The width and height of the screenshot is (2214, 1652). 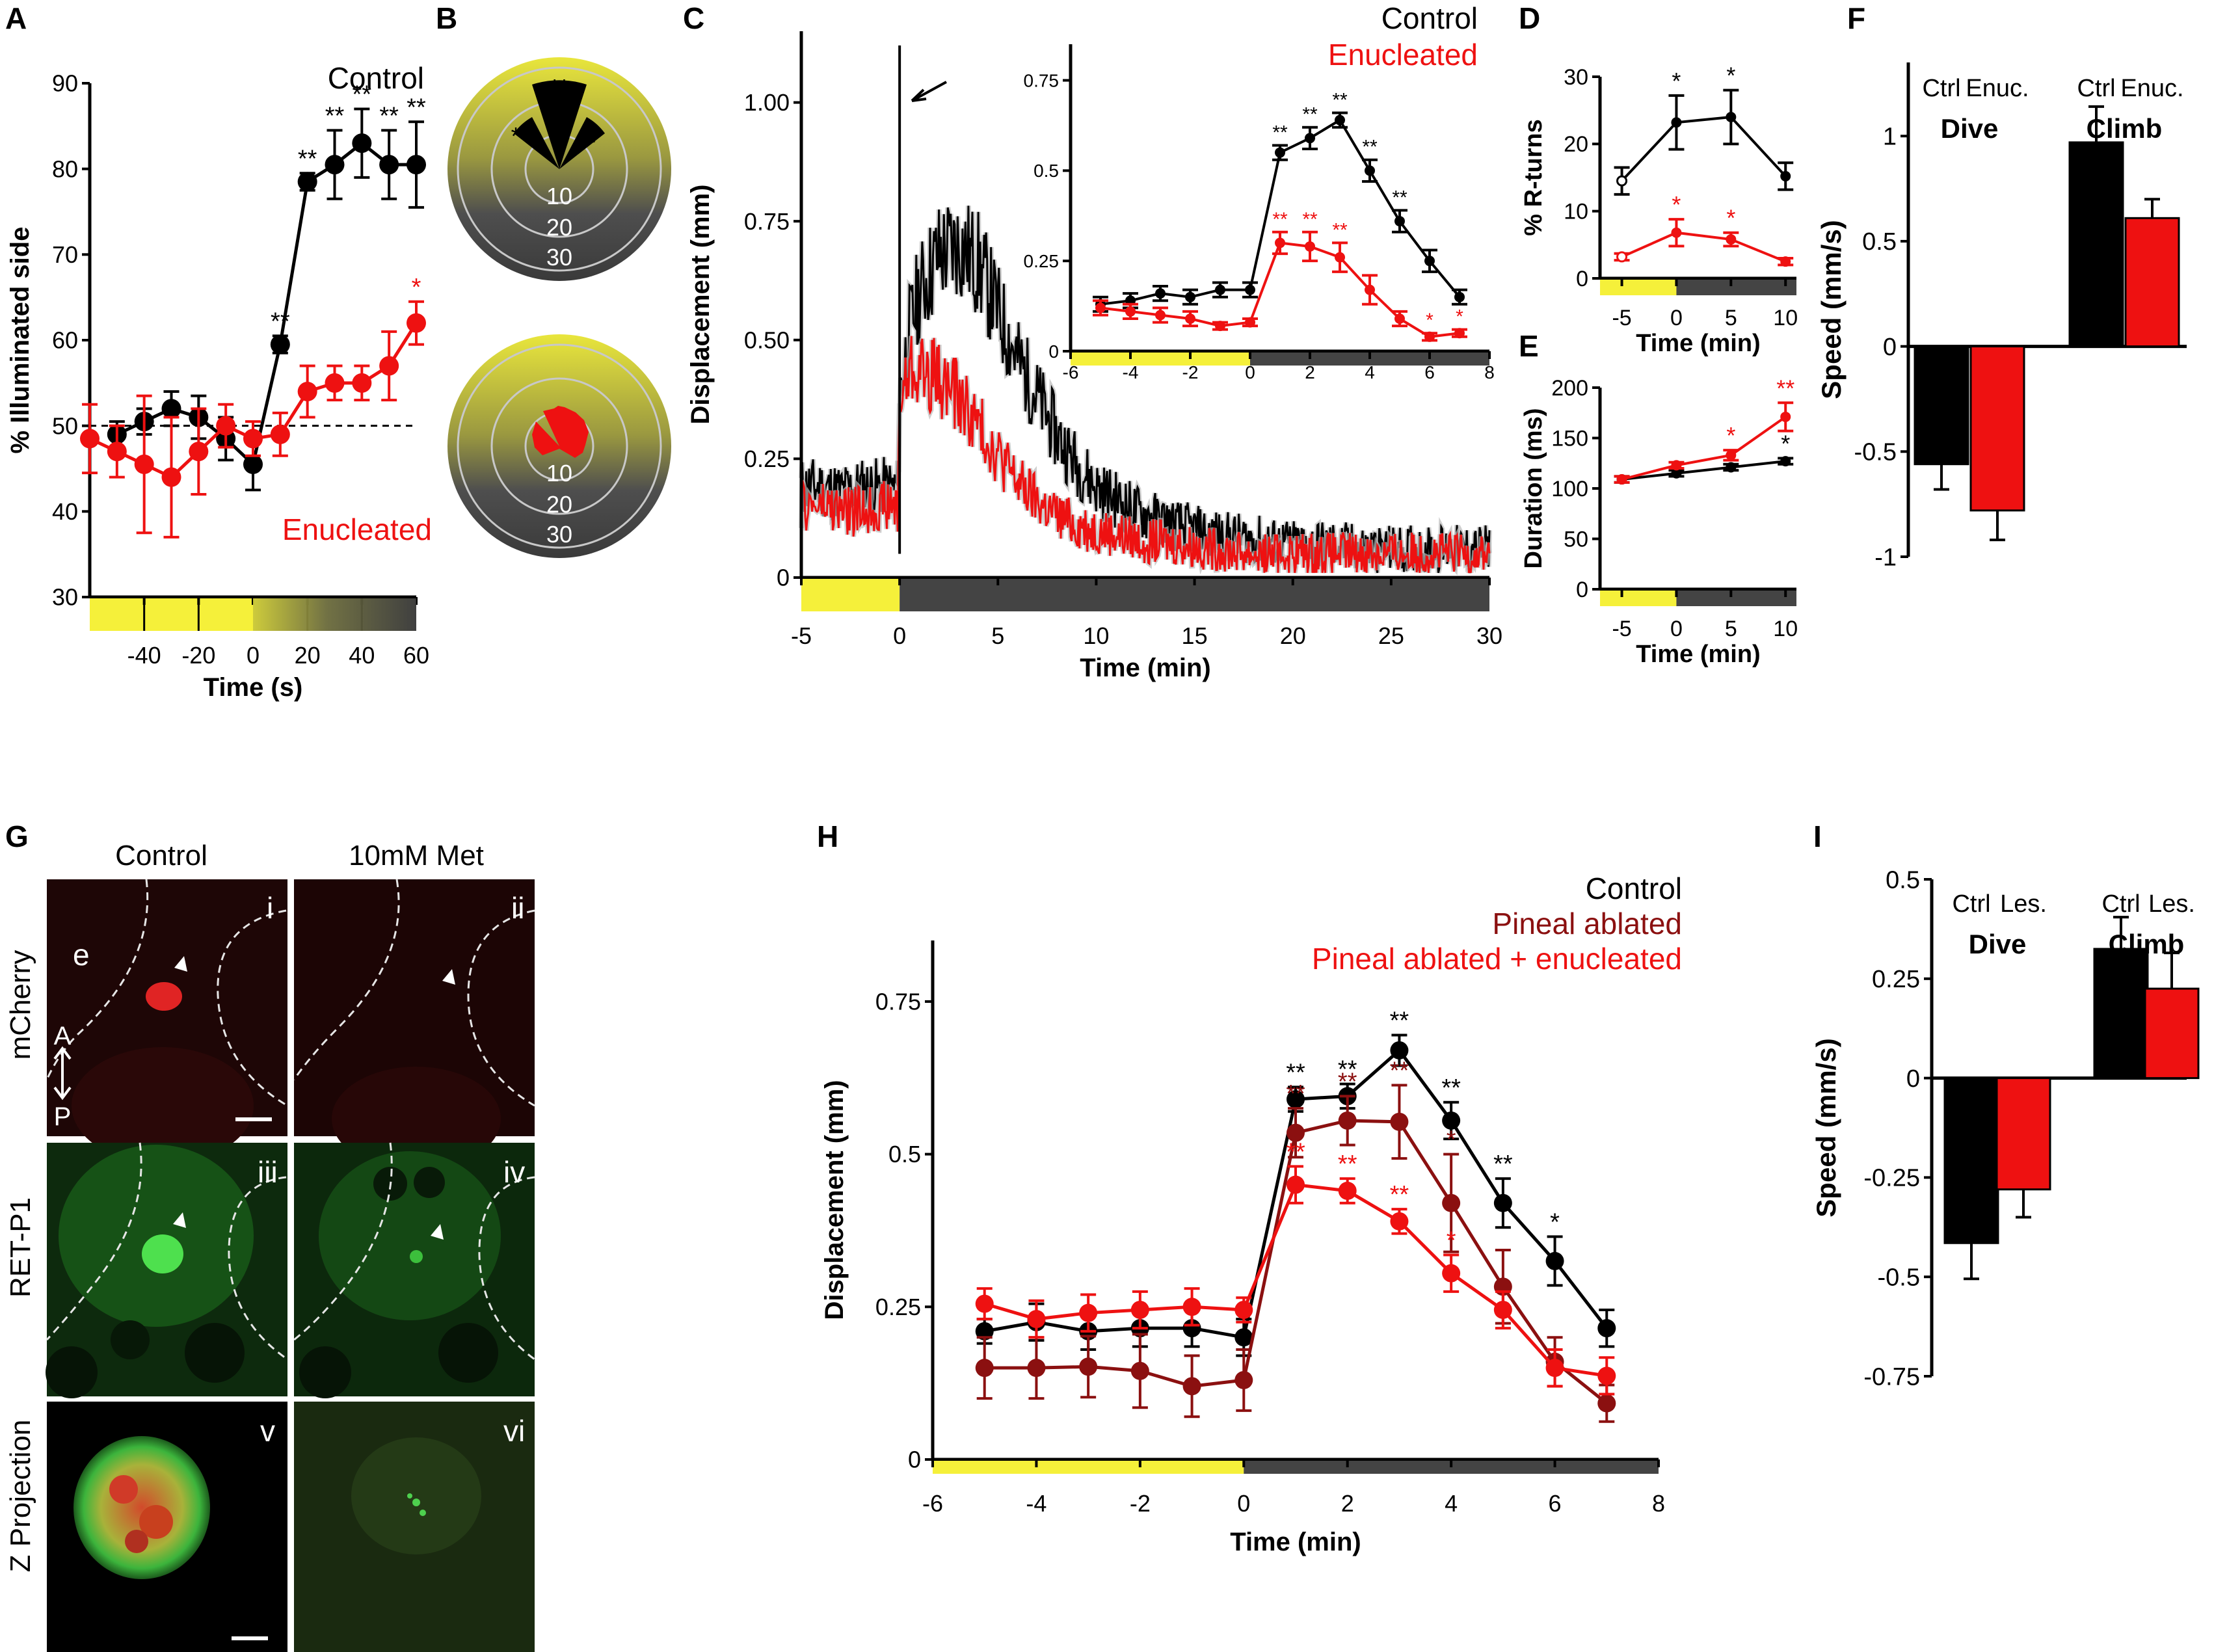 I want to click on y-tick-label: 1, so click(x=1890, y=136).